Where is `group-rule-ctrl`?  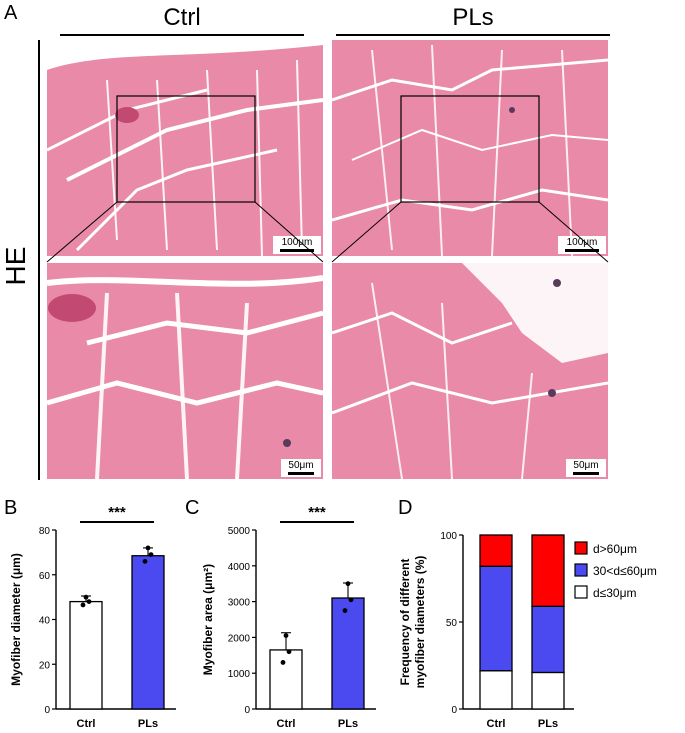 group-rule-ctrl is located at coordinates (182, 35).